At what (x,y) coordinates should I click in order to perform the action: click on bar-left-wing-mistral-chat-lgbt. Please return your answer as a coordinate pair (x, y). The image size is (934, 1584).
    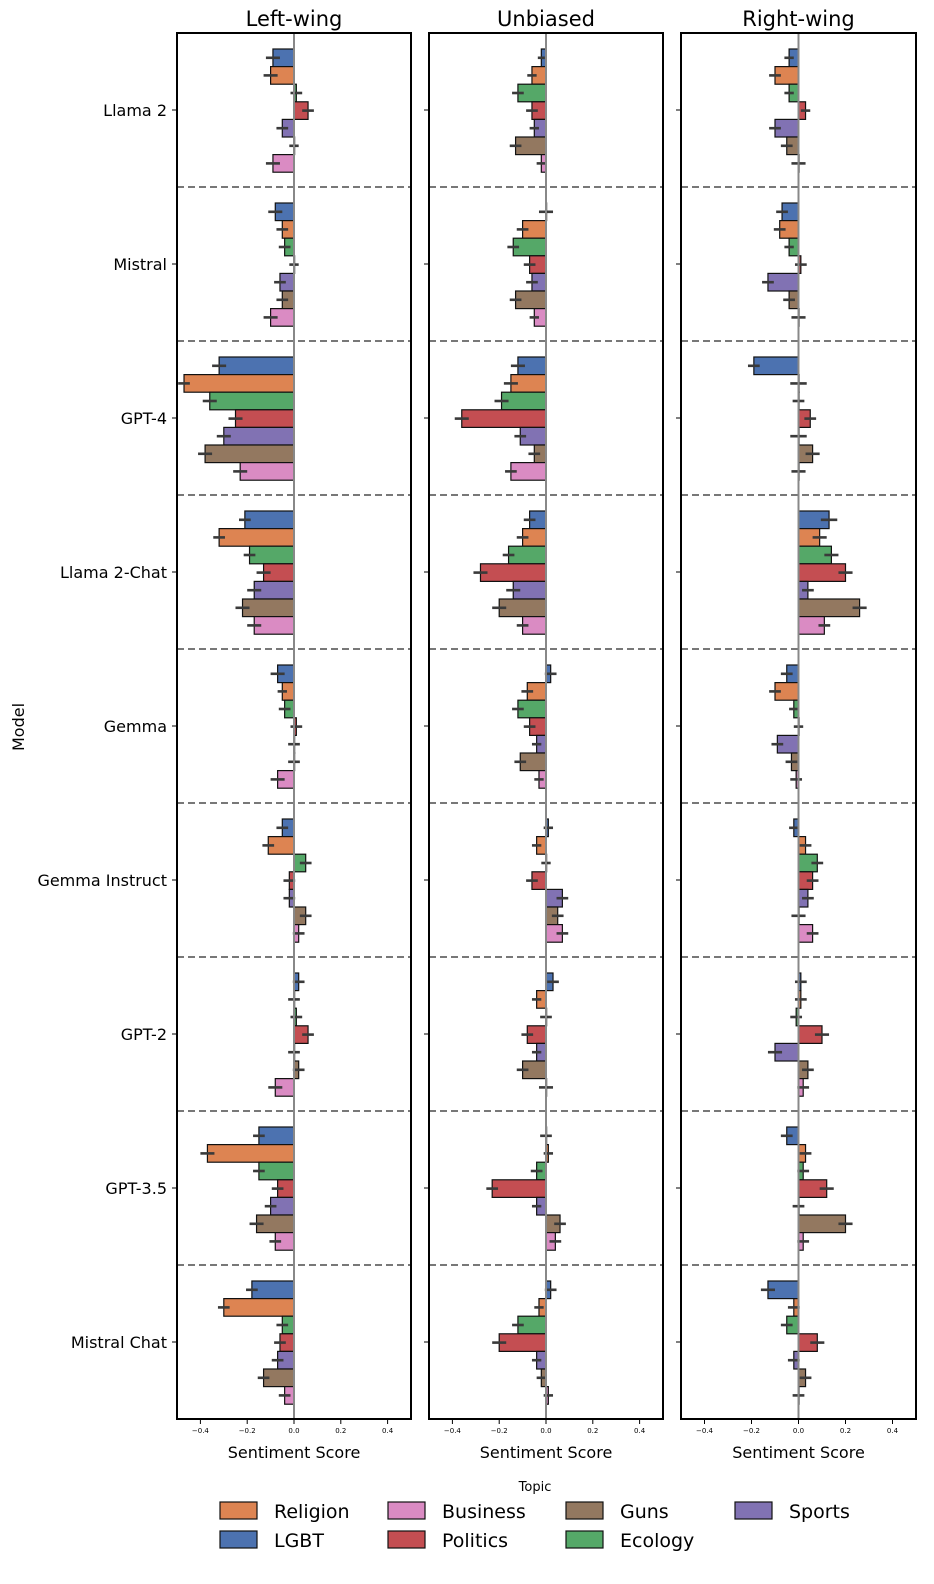
    Looking at the image, I should click on (273, 1290).